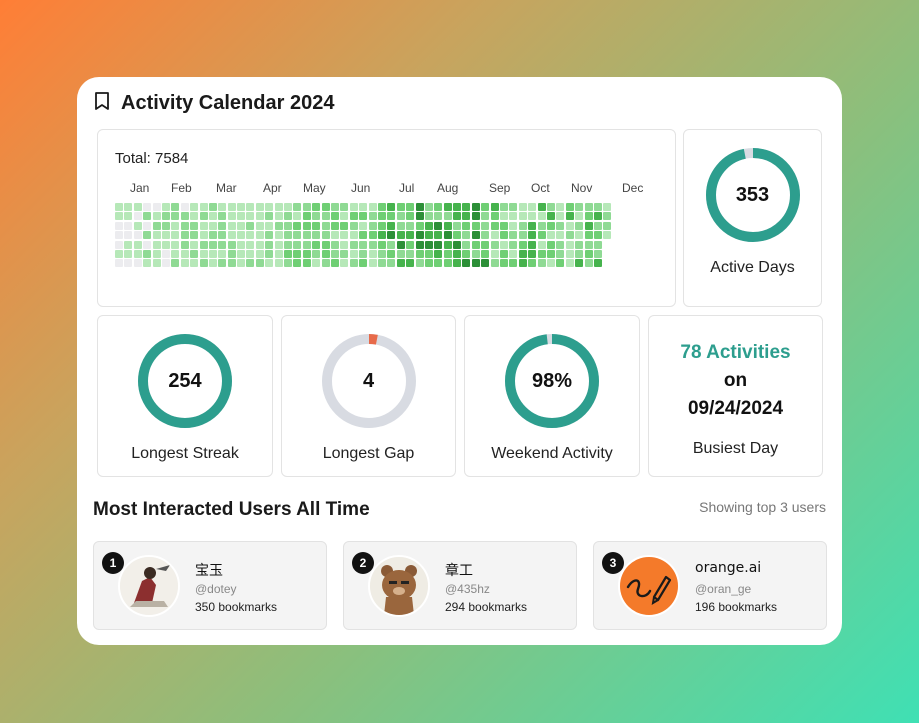 The width and height of the screenshot is (919, 723). I want to click on month-label: Jun, so click(361, 188).